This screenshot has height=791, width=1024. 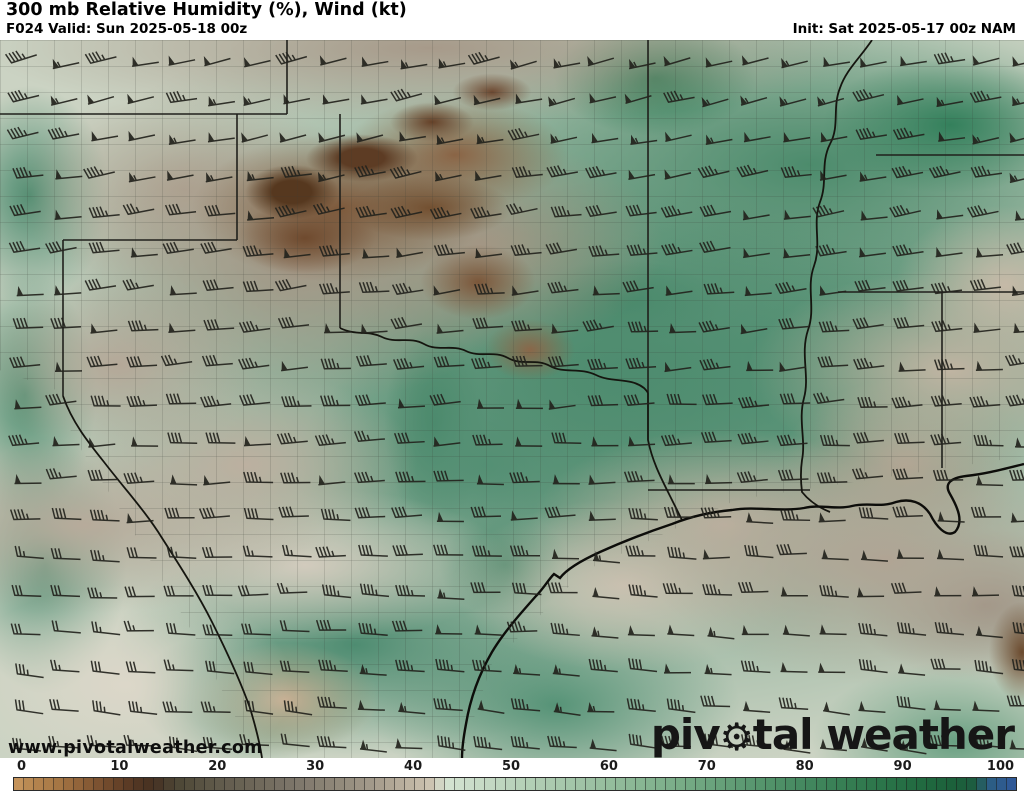 What do you see at coordinates (217, 766) in the screenshot?
I see `colorbar-tick-label: 20` at bounding box center [217, 766].